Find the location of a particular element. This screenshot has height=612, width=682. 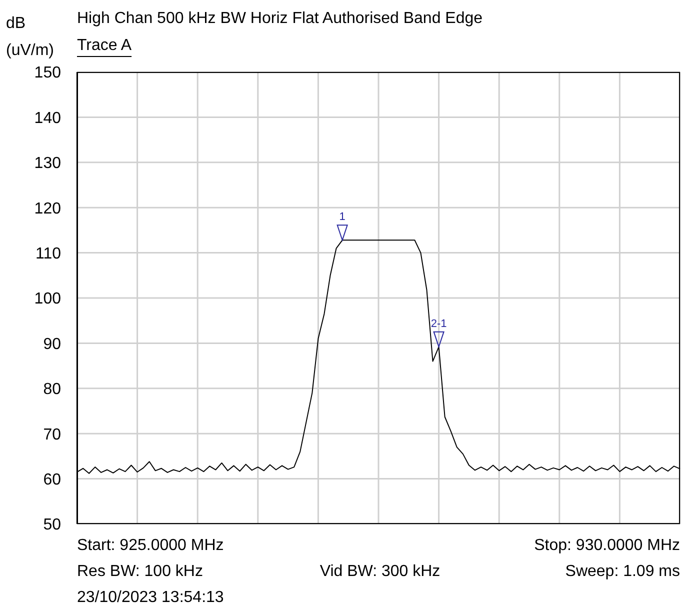

text: Start: 925.0000 MHz is located at coordinates (150, 546).